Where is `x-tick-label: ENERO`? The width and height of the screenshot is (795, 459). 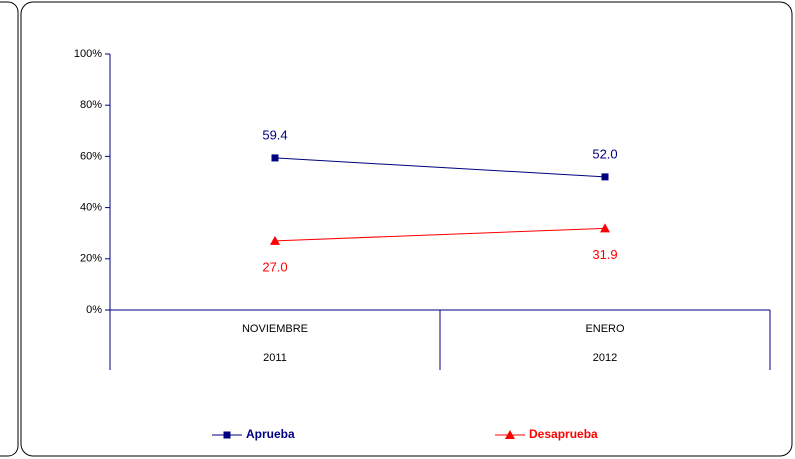 x-tick-label: ENERO is located at coordinates (605, 329).